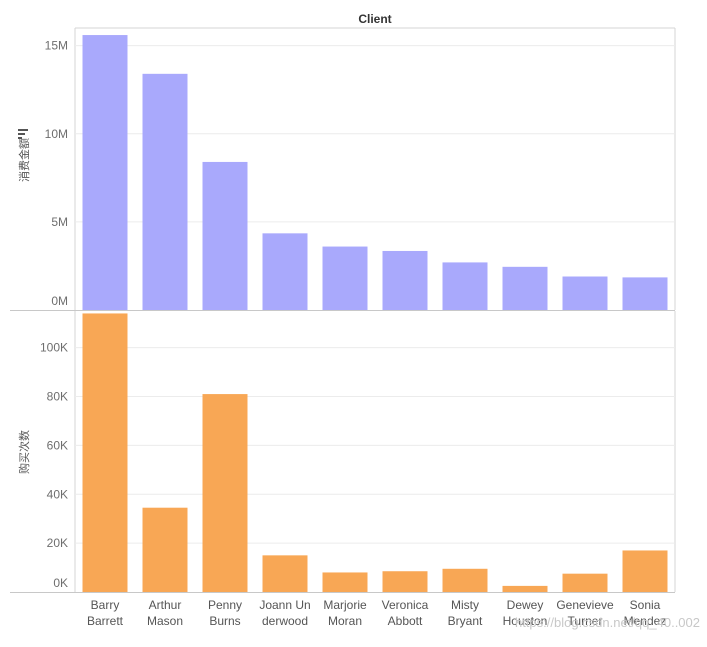  I want to click on panel-spend-tick-labels: 0M 5M 10M 15M, so click(56, 173).